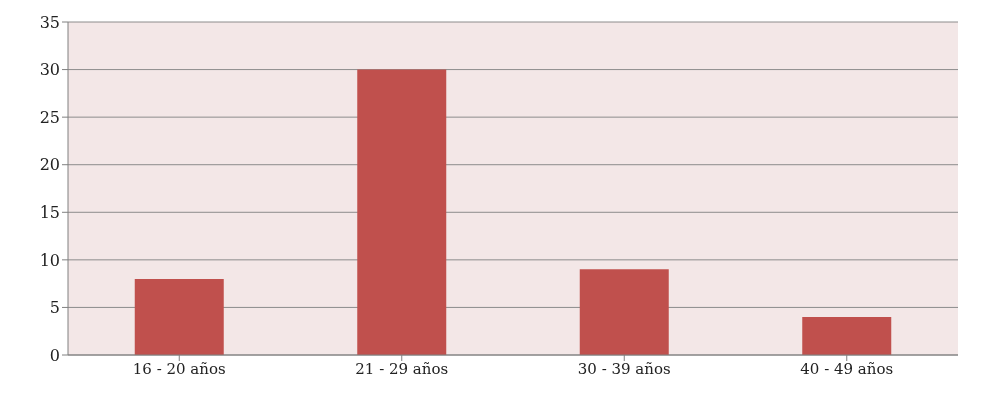 The height and width of the screenshot is (413, 1007). I want to click on y-tick-label: 10, so click(49, 260).